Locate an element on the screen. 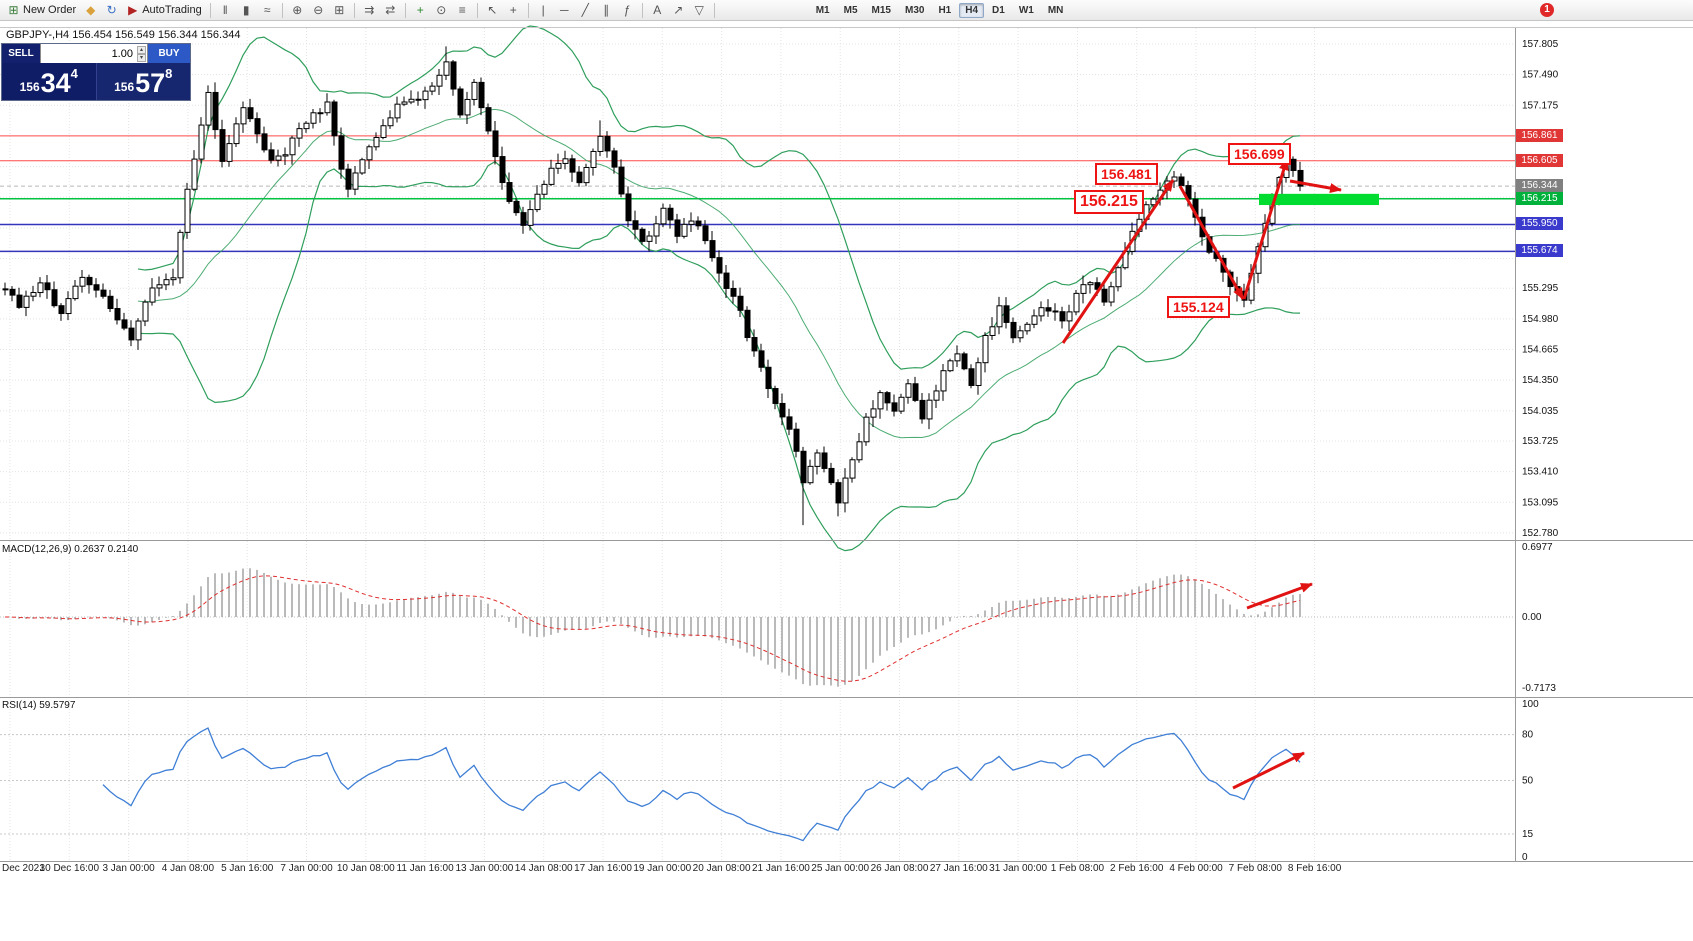 This screenshot has width=1693, height=941. channel-button: ∥ is located at coordinates (606, 10).